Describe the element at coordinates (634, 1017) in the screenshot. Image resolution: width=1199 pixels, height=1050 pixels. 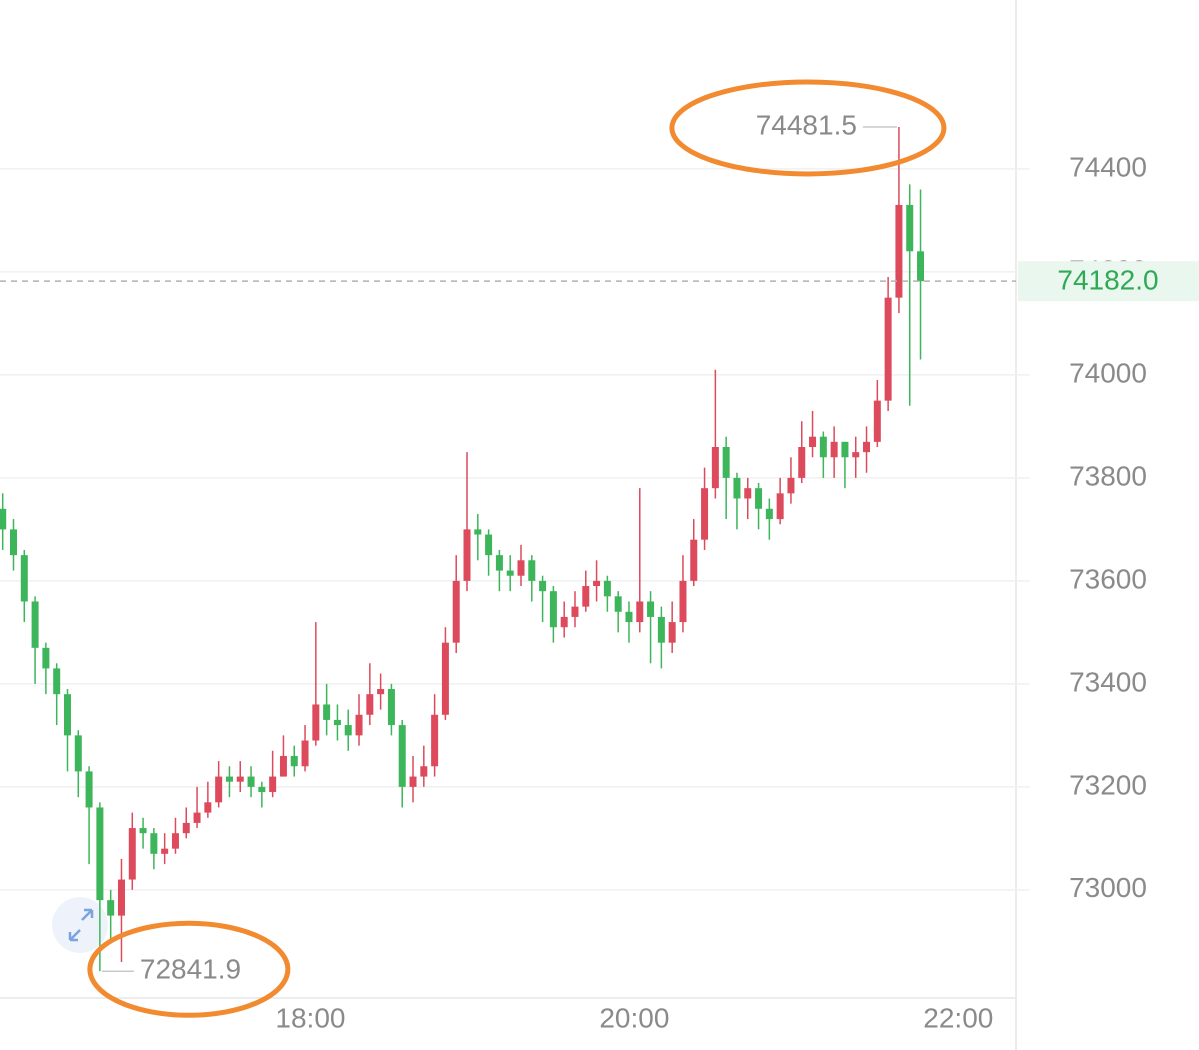
I see `x-tick-label: 20:00` at that location.